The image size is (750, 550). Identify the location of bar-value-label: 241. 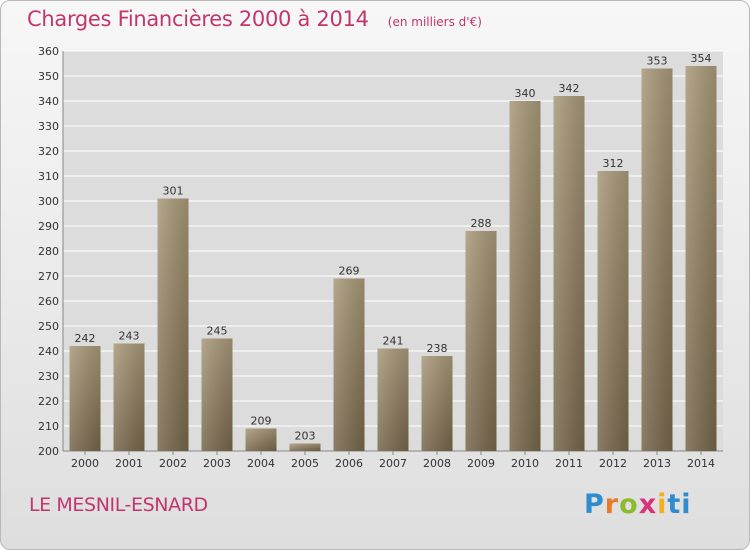
(393, 341).